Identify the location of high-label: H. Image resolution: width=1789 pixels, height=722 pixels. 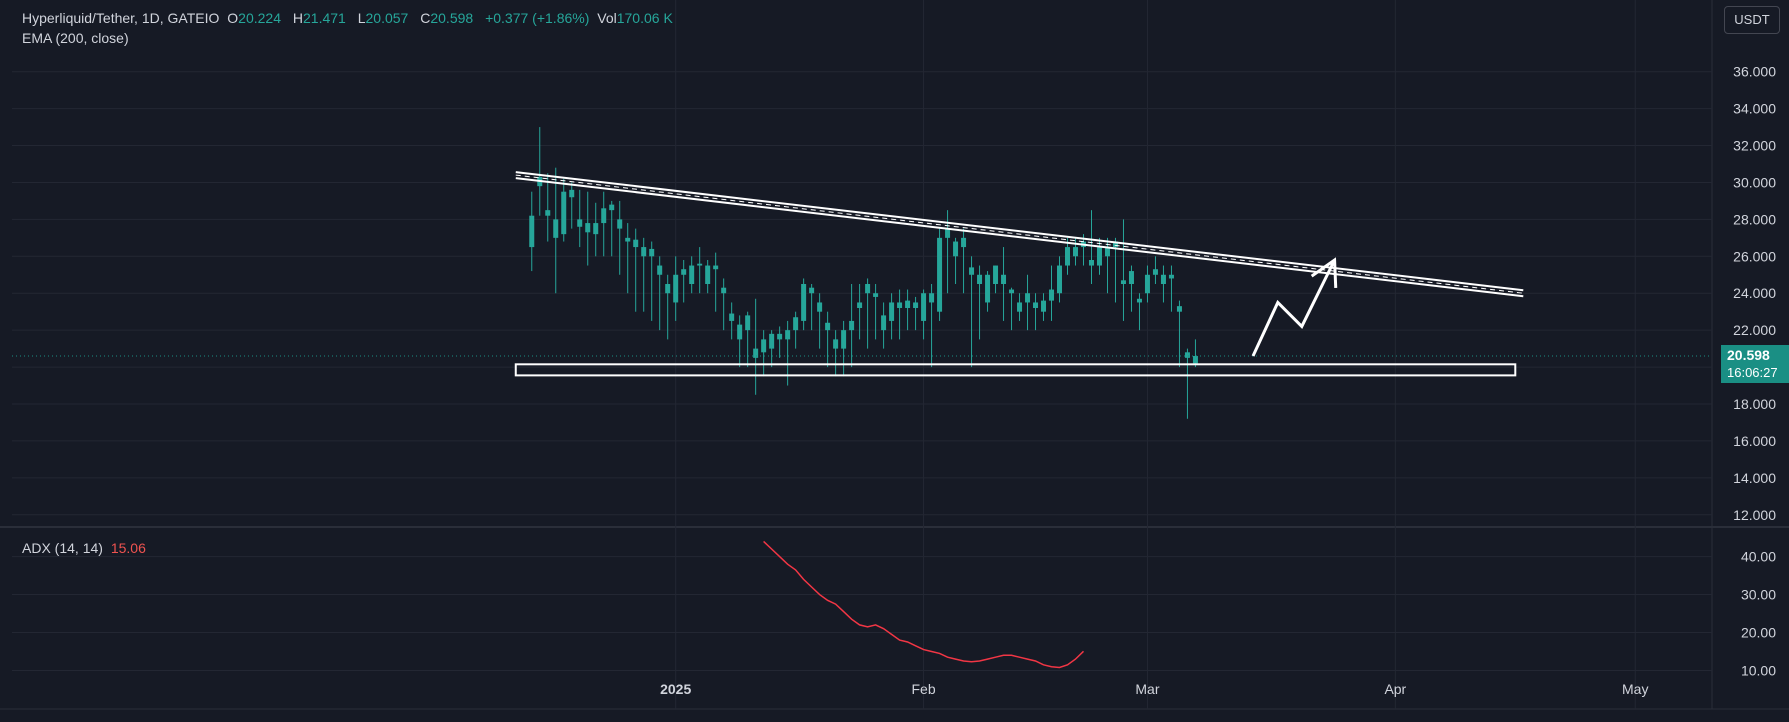
(297, 18).